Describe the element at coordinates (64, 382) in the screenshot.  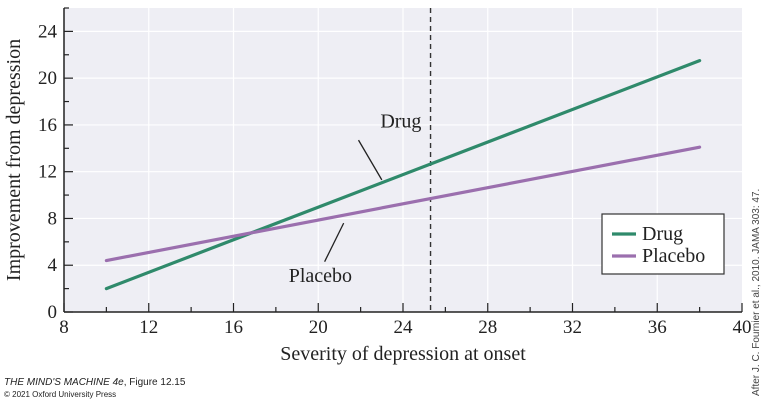
I see `book-title: THE MIND'S MACHINE 4e` at that location.